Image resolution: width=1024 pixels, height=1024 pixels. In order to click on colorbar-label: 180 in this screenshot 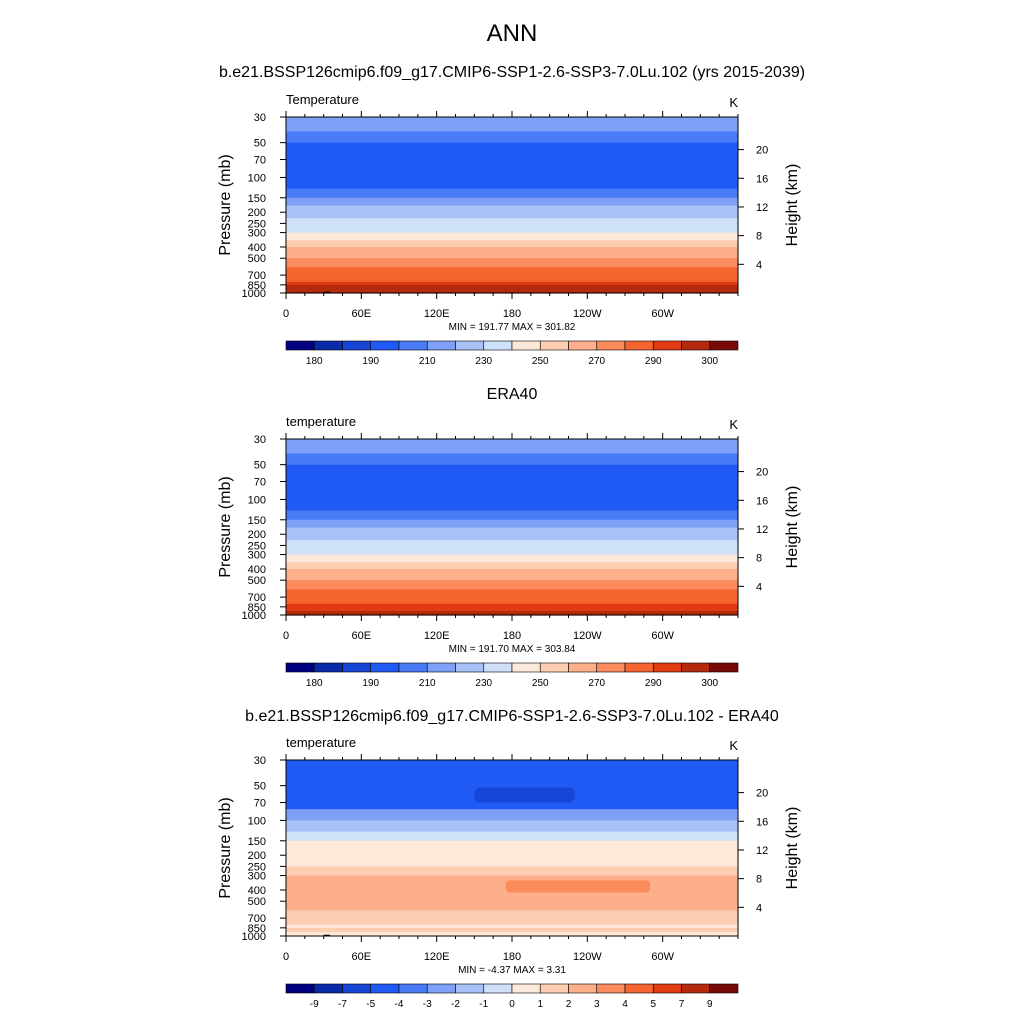, I will do `click(314, 361)`.